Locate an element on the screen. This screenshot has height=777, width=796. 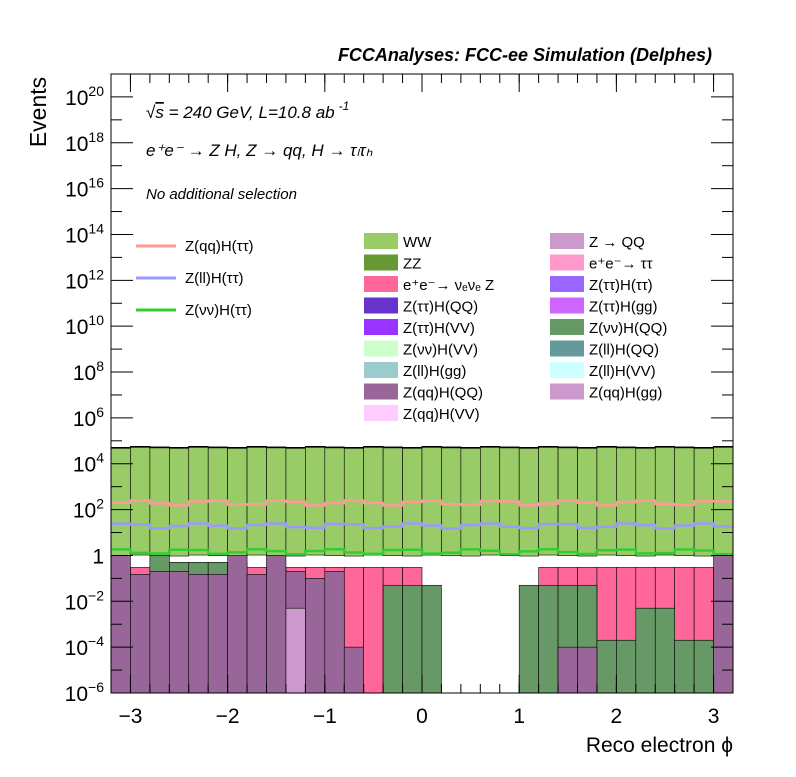
legend-line-label: Z(qq)H(ττ) is located at coordinates (219, 246).